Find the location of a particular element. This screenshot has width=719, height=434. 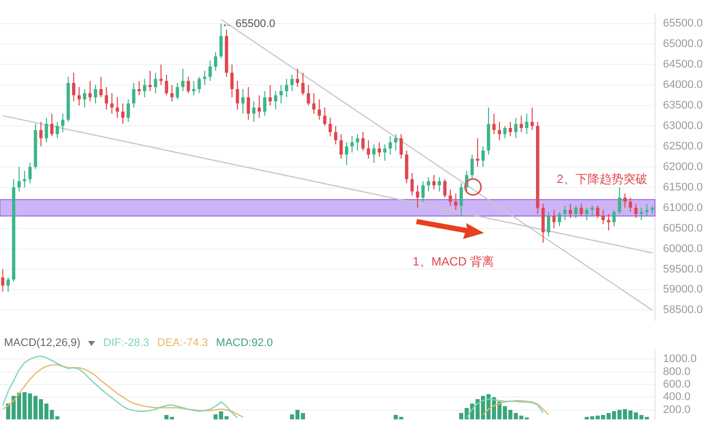

y-tick-label: 400.0 is located at coordinates (677, 397).